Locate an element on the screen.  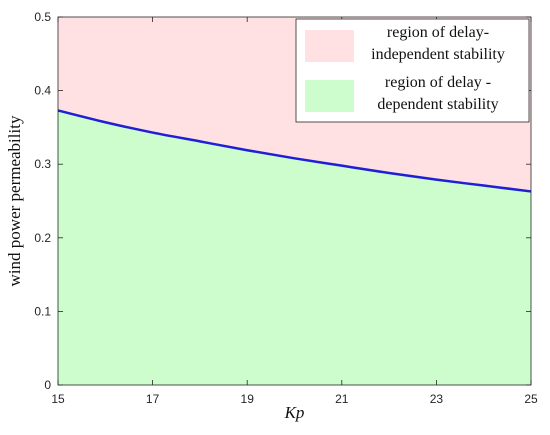
y-tick-label: 0.4 is located at coordinates (42, 91).